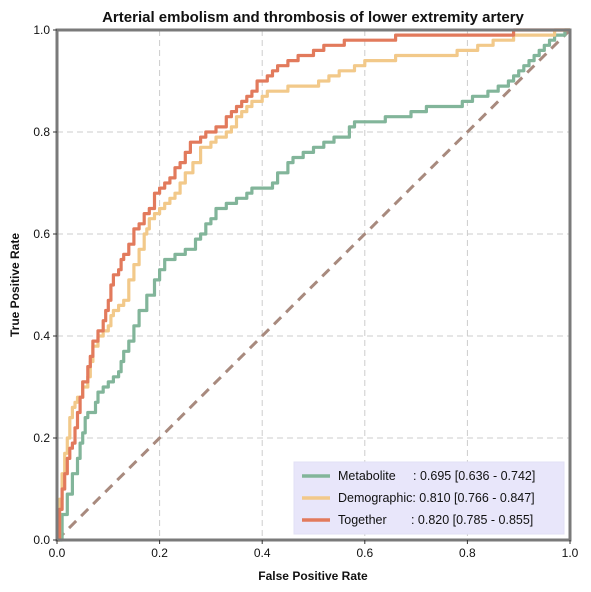 The image size is (591, 592). I want to click on x-tick-label-5: 1.0, so click(570, 553).